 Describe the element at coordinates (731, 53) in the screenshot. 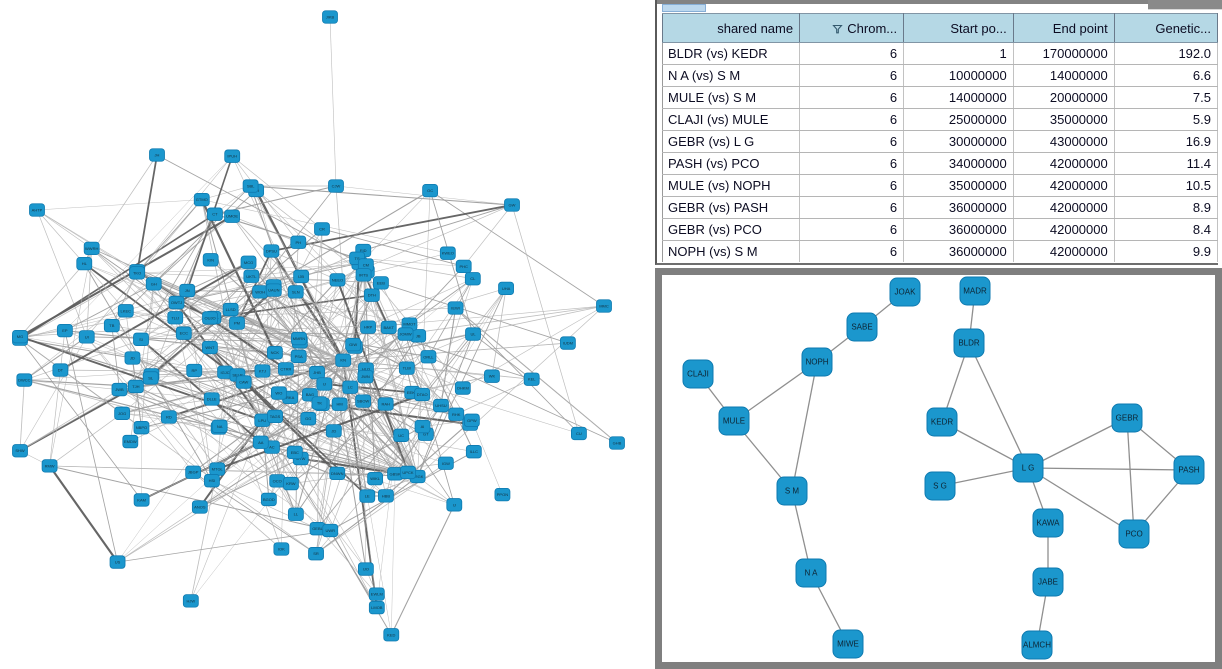

I see `table-cell: BLDR (vs) KEDR` at that location.